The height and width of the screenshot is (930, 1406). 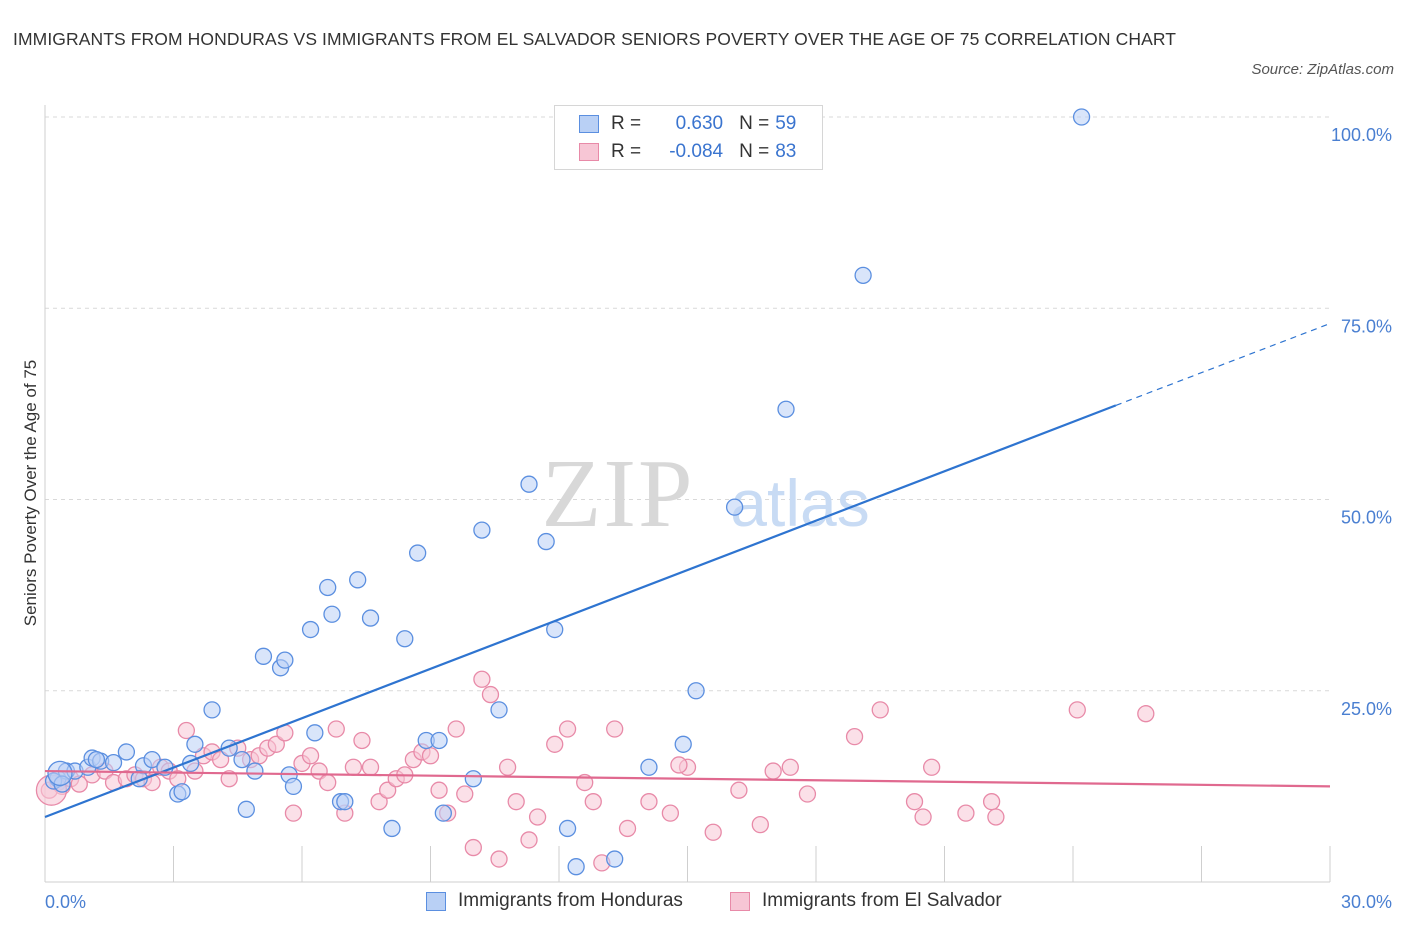 What do you see at coordinates (570, 900) in the screenshot?
I see `bottom-legend-label-honduras: Immigrants from Honduras` at bounding box center [570, 900].